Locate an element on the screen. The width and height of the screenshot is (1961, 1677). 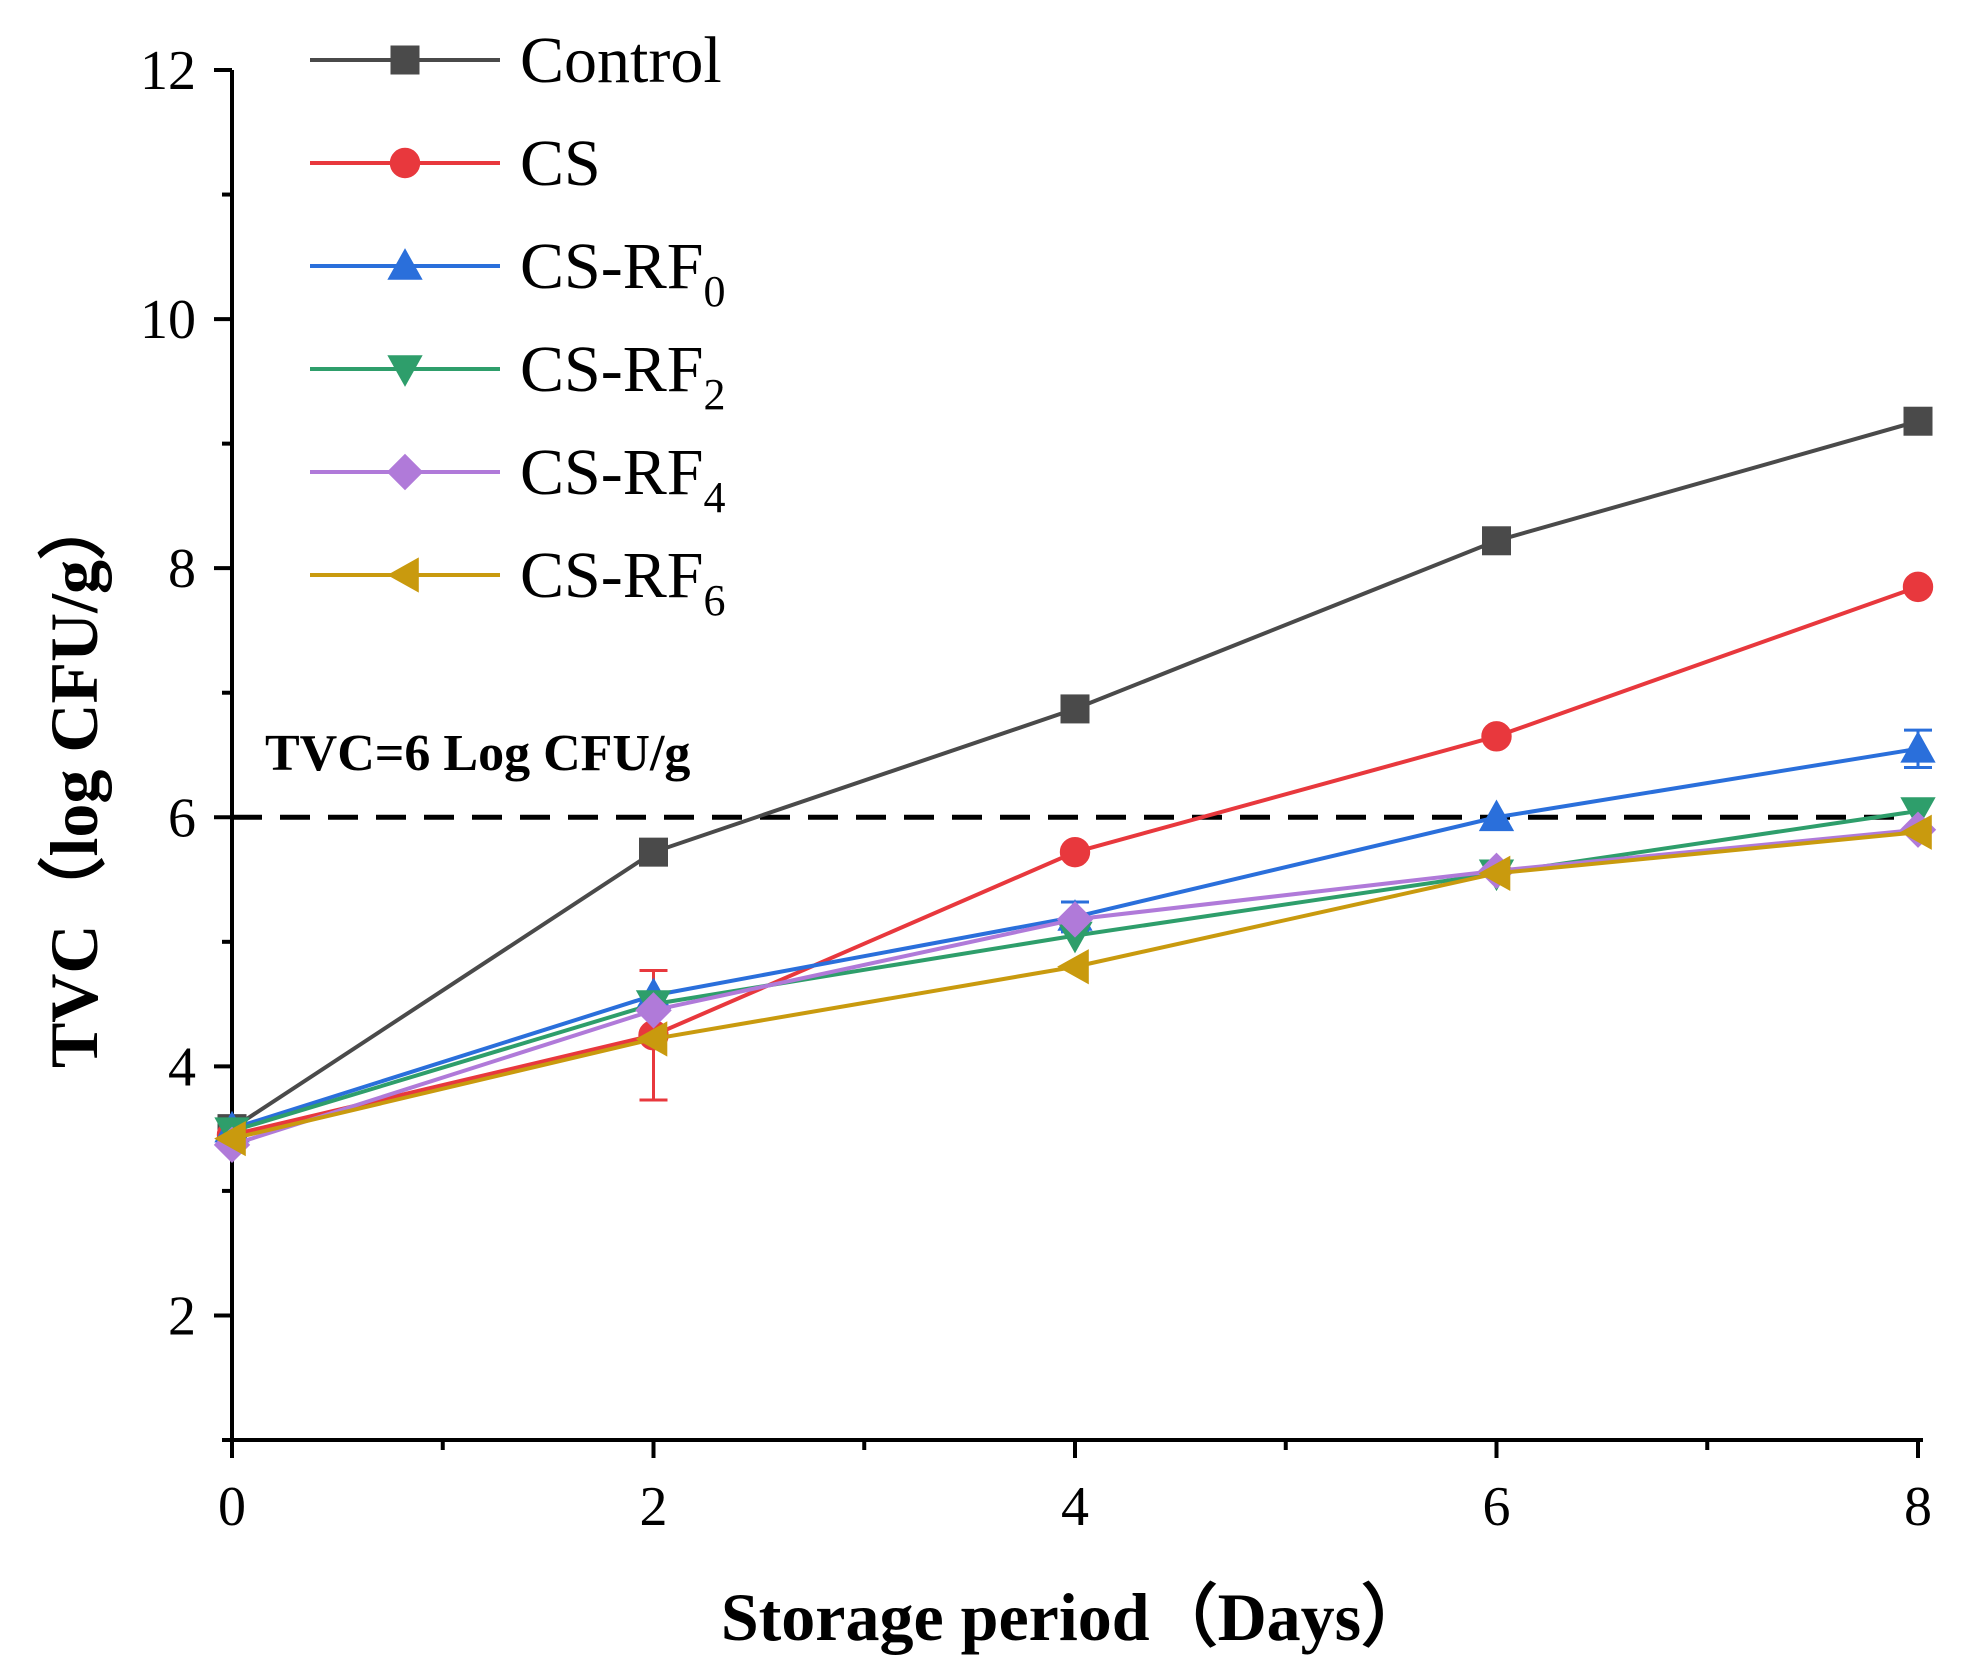
x-tick-label: 0 is located at coordinates (232, 1507).